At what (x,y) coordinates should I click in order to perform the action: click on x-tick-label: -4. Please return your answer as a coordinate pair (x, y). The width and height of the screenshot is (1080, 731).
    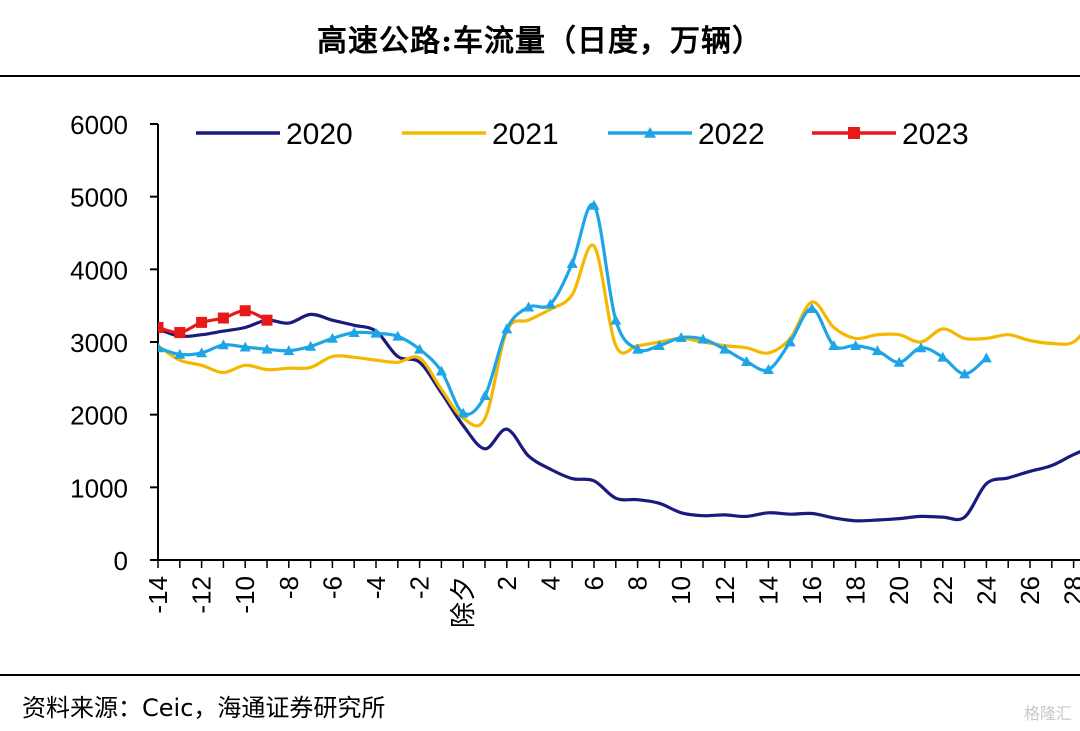
    Looking at the image, I should click on (376, 587).